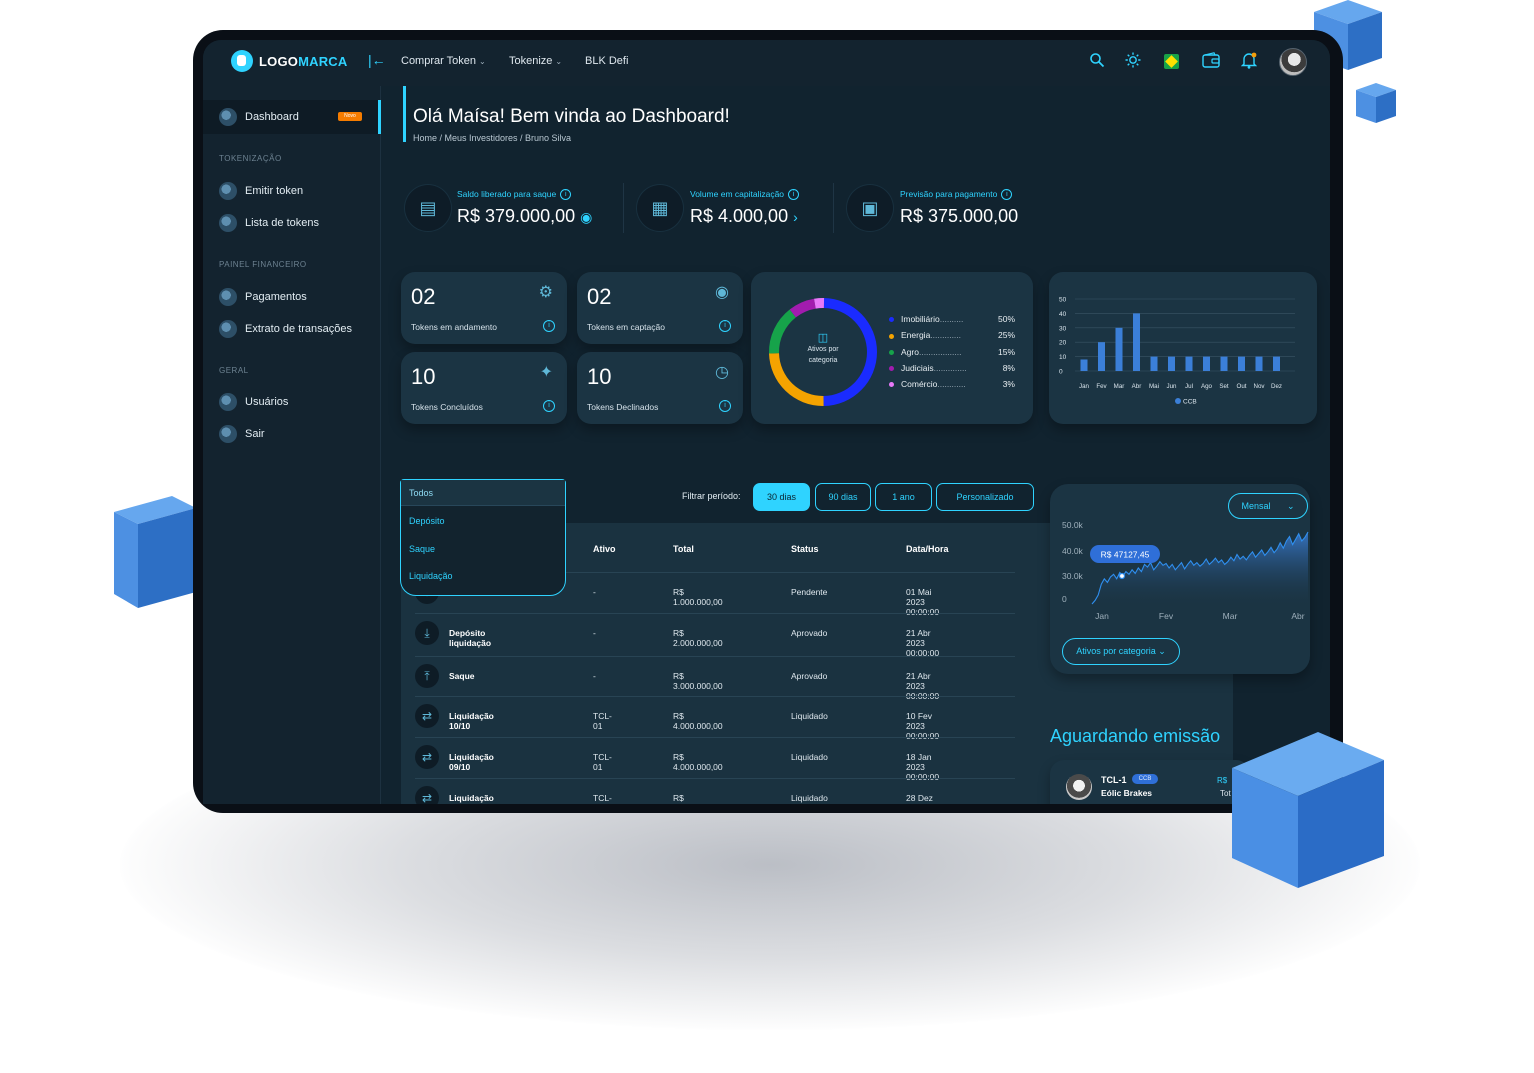  What do you see at coordinates (843, 497) in the screenshot?
I see `filter-90-dias: 90 dias` at bounding box center [843, 497].